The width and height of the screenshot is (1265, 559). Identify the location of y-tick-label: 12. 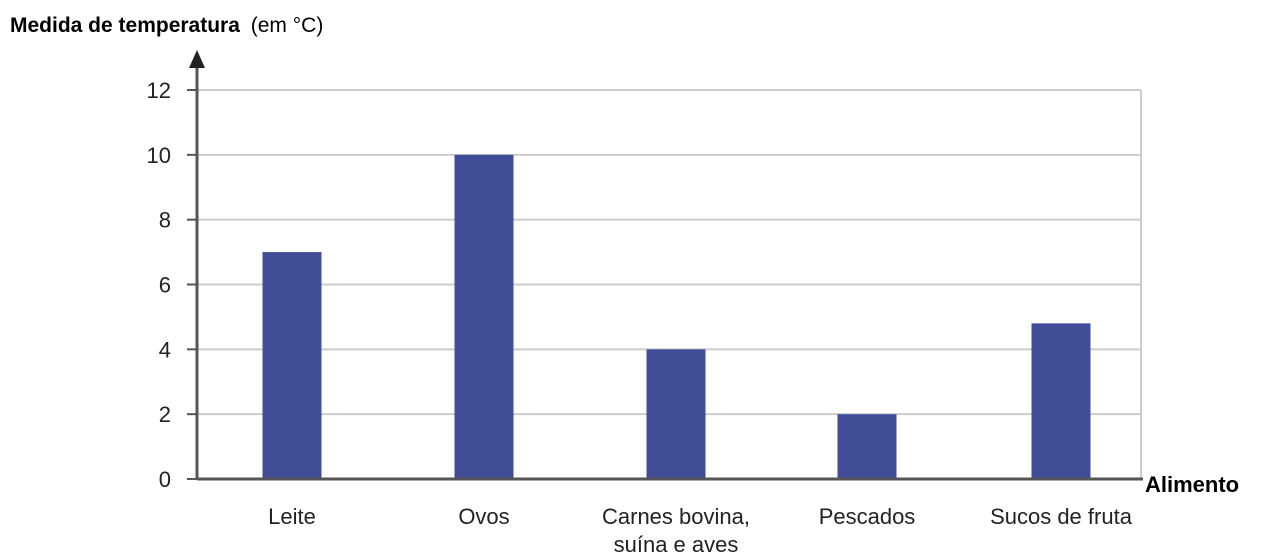
(159, 90).